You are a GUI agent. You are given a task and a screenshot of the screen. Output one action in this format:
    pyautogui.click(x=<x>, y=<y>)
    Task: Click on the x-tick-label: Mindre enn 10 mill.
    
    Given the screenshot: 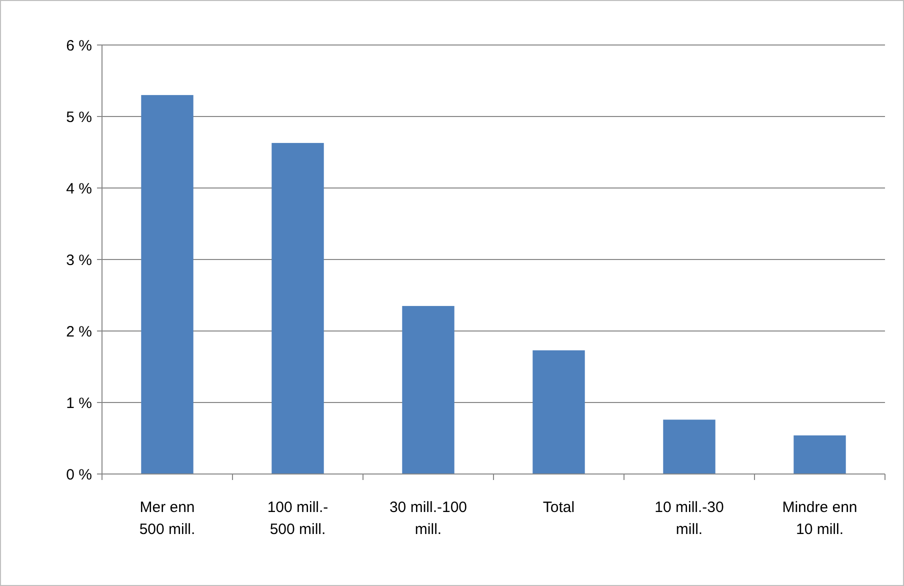 What is the action you would take?
    pyautogui.click(x=820, y=518)
    